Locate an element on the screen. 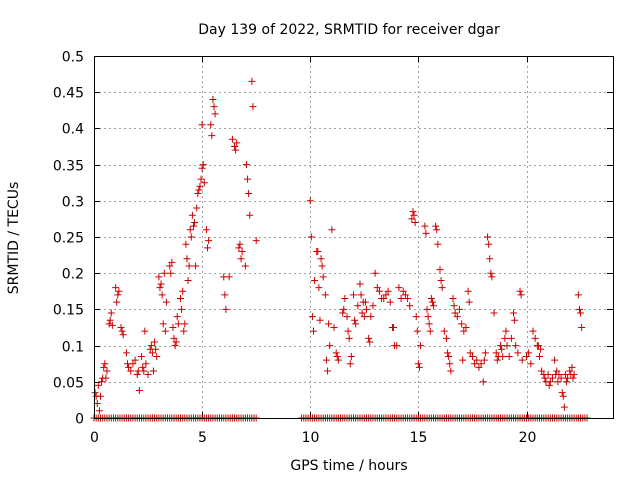 This screenshot has width=640, height=480. x-tick-label: 0 is located at coordinates (94, 438).